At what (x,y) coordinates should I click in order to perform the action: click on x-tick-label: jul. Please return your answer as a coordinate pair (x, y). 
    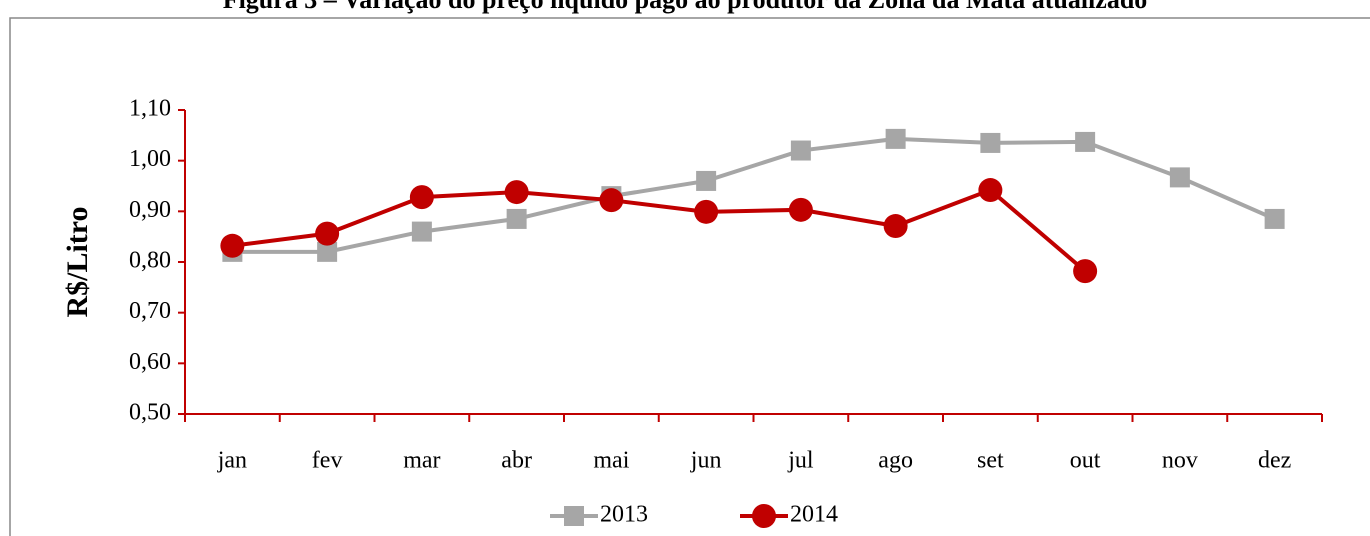
    Looking at the image, I should click on (800, 461).